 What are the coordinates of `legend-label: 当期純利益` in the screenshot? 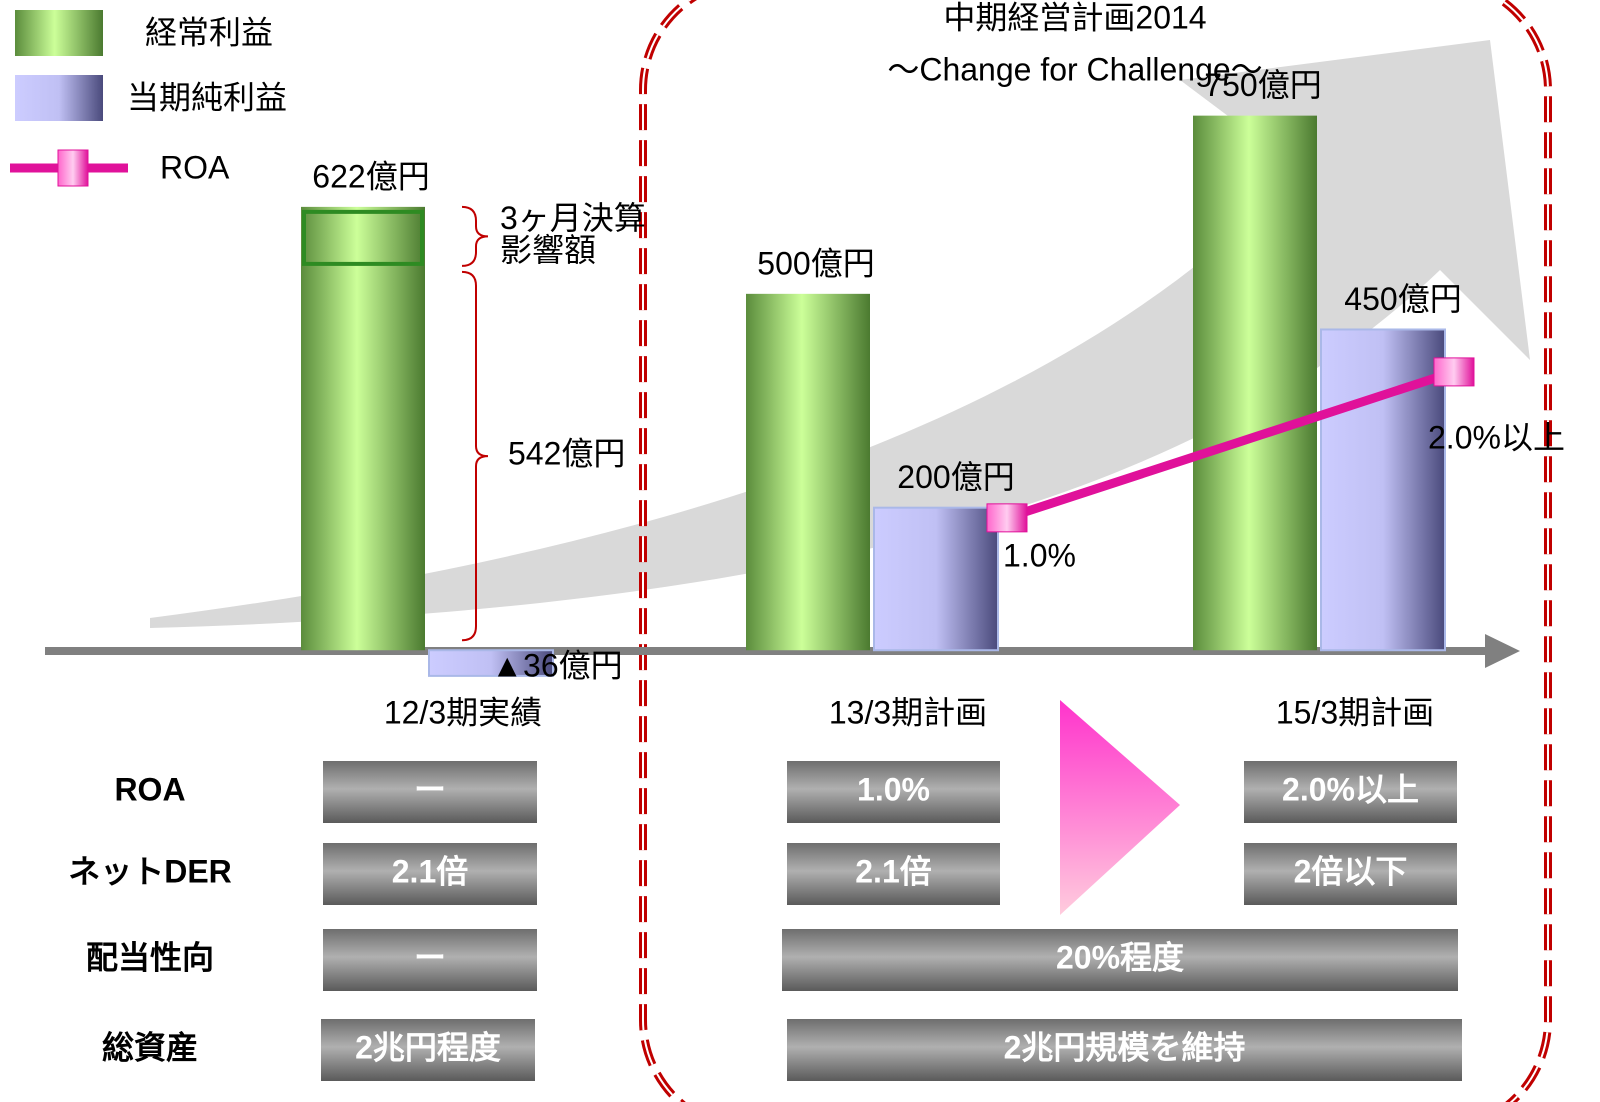 It's located at (207, 97).